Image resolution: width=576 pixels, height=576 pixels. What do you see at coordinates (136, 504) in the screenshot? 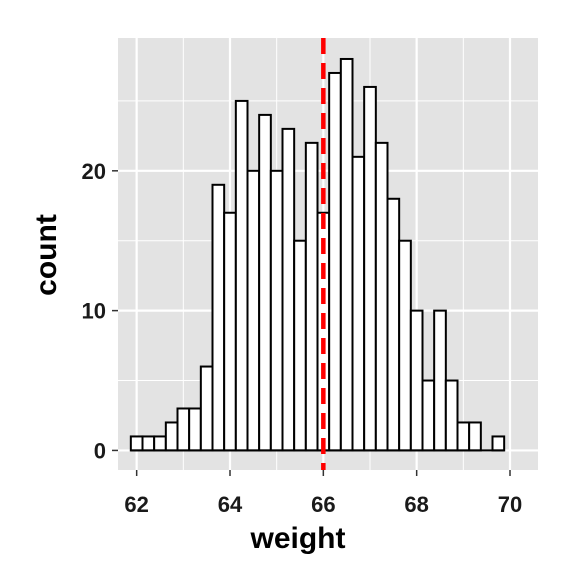
I see `x-tick-label: 62` at bounding box center [136, 504].